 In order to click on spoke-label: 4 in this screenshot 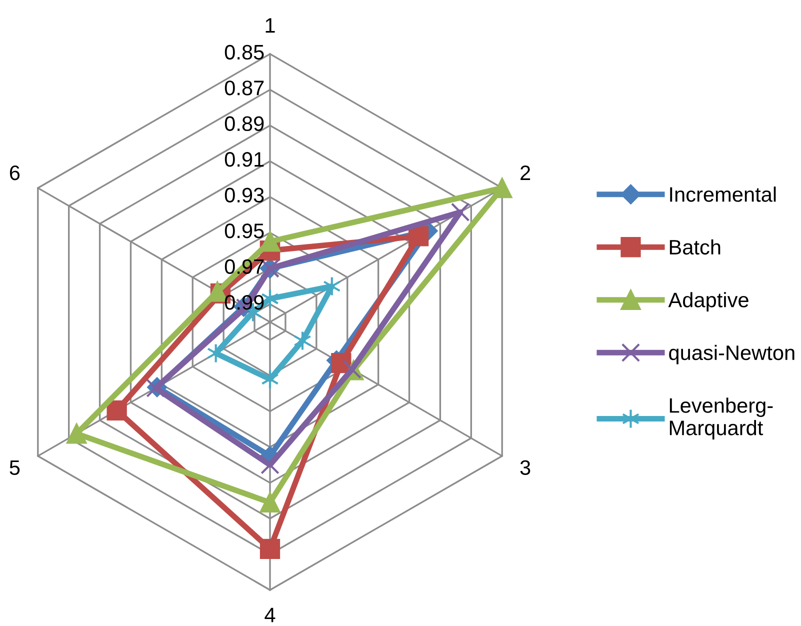, I will do `click(270, 615)`.